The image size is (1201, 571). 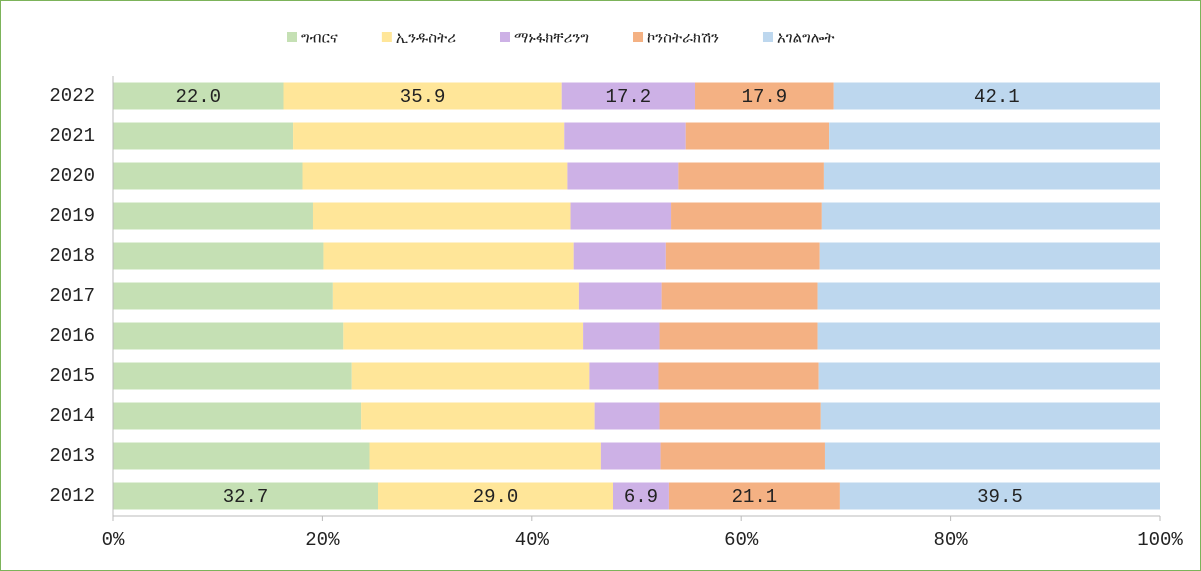 I want to click on y-tick-label: 2019, so click(x=72, y=216).